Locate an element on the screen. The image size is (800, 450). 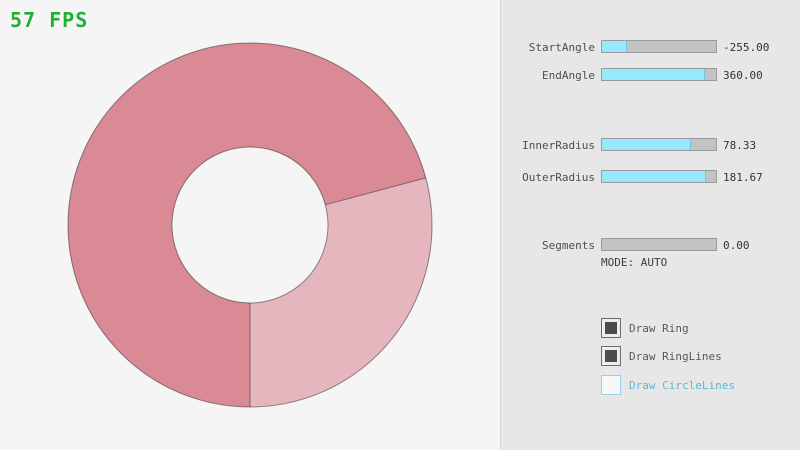
draw-ringlines-checkbox-row: Draw RingLines is located at coordinates (650, 356).